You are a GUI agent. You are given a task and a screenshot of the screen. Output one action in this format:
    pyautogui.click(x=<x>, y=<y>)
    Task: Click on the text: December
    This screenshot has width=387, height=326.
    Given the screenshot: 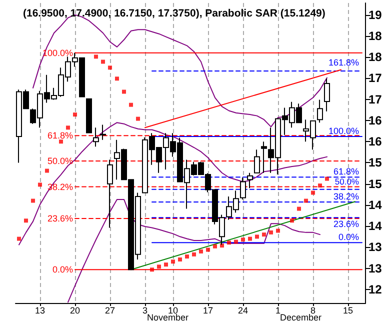 What is the action you would take?
    pyautogui.click(x=301, y=317)
    